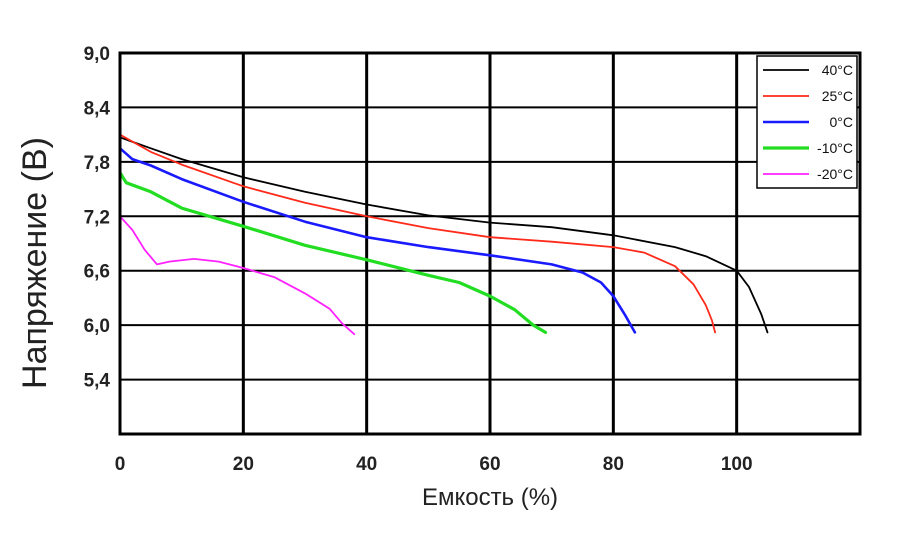  I want to click on x-axis-title: Емкость (%), so click(490, 497).